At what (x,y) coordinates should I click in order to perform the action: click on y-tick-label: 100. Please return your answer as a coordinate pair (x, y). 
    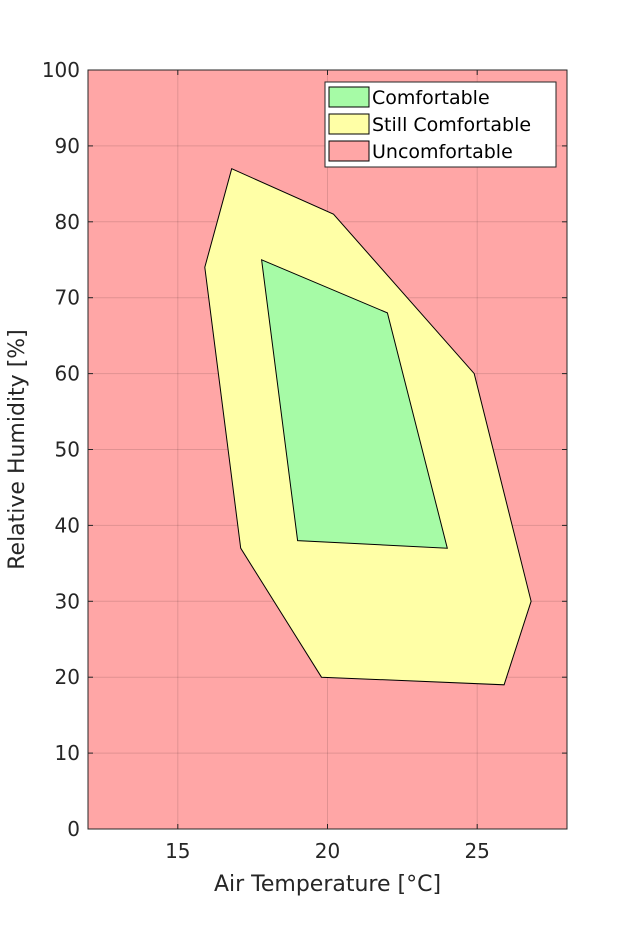
    Looking at the image, I should click on (61, 70).